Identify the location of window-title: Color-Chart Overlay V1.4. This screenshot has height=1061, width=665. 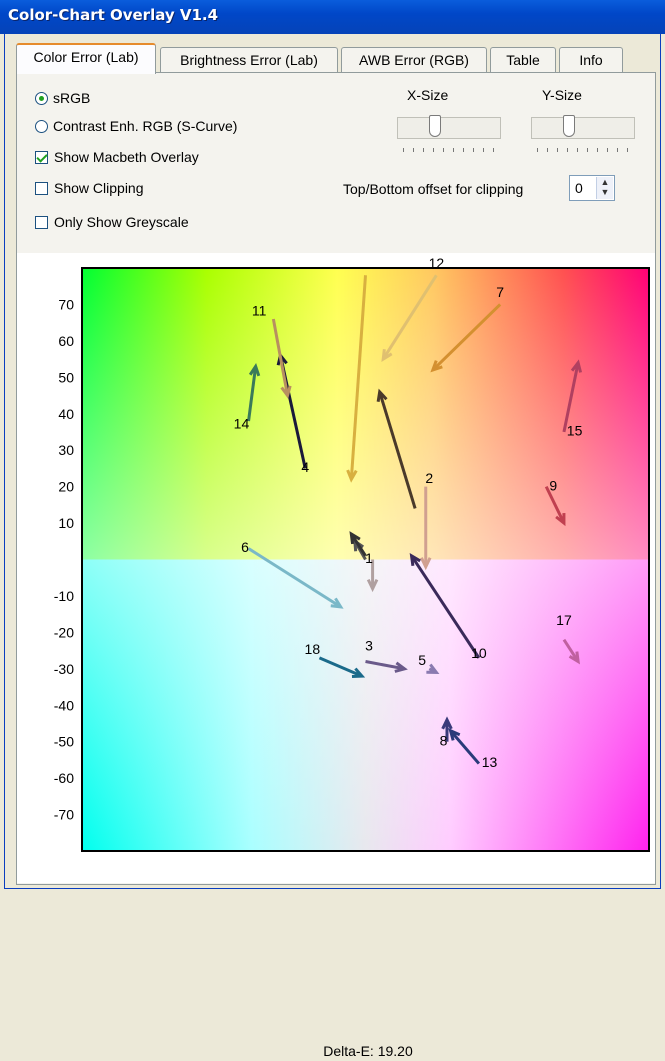
(113, 15).